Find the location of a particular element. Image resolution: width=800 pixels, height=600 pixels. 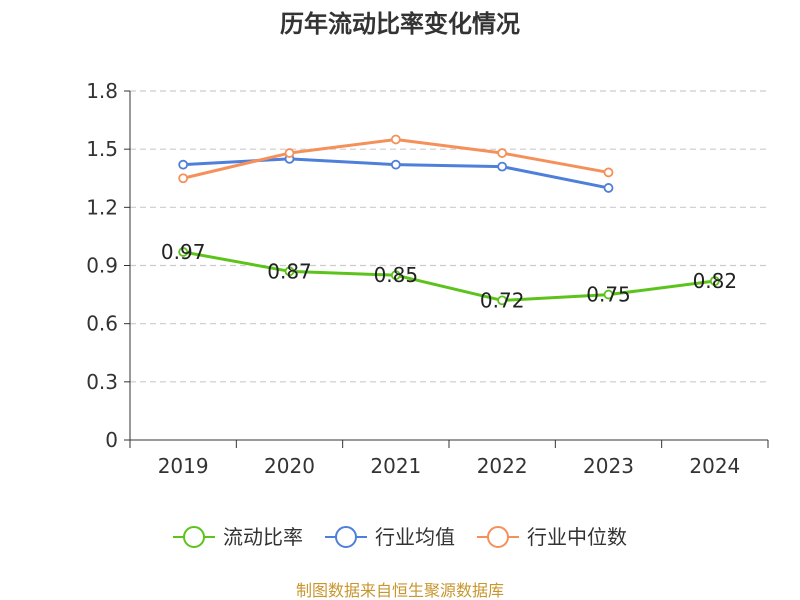

y-tick-label: 1.8 is located at coordinates (102, 91).